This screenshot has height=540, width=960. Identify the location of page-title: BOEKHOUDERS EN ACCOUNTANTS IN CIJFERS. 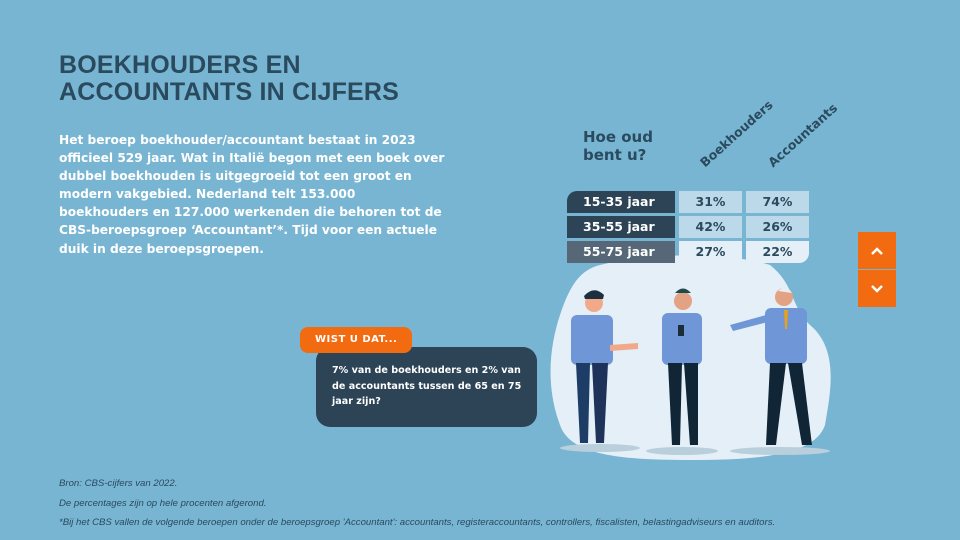
(229, 78).